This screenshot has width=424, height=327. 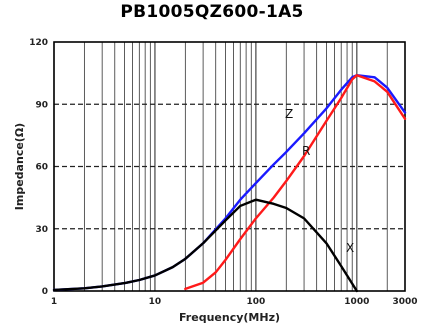 I want to click on y-tick-label: 120, so click(x=38, y=43).